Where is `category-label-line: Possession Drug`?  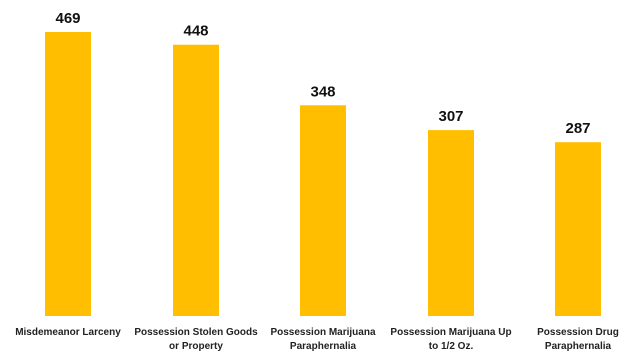 category-label-line: Possession Drug is located at coordinates (578, 332).